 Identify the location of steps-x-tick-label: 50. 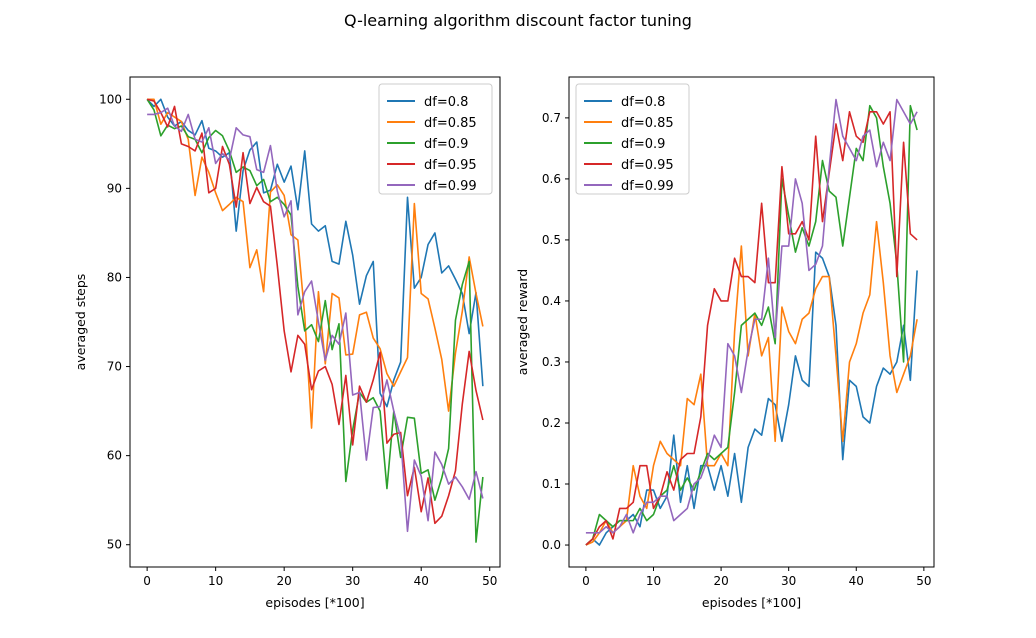
(489, 581).